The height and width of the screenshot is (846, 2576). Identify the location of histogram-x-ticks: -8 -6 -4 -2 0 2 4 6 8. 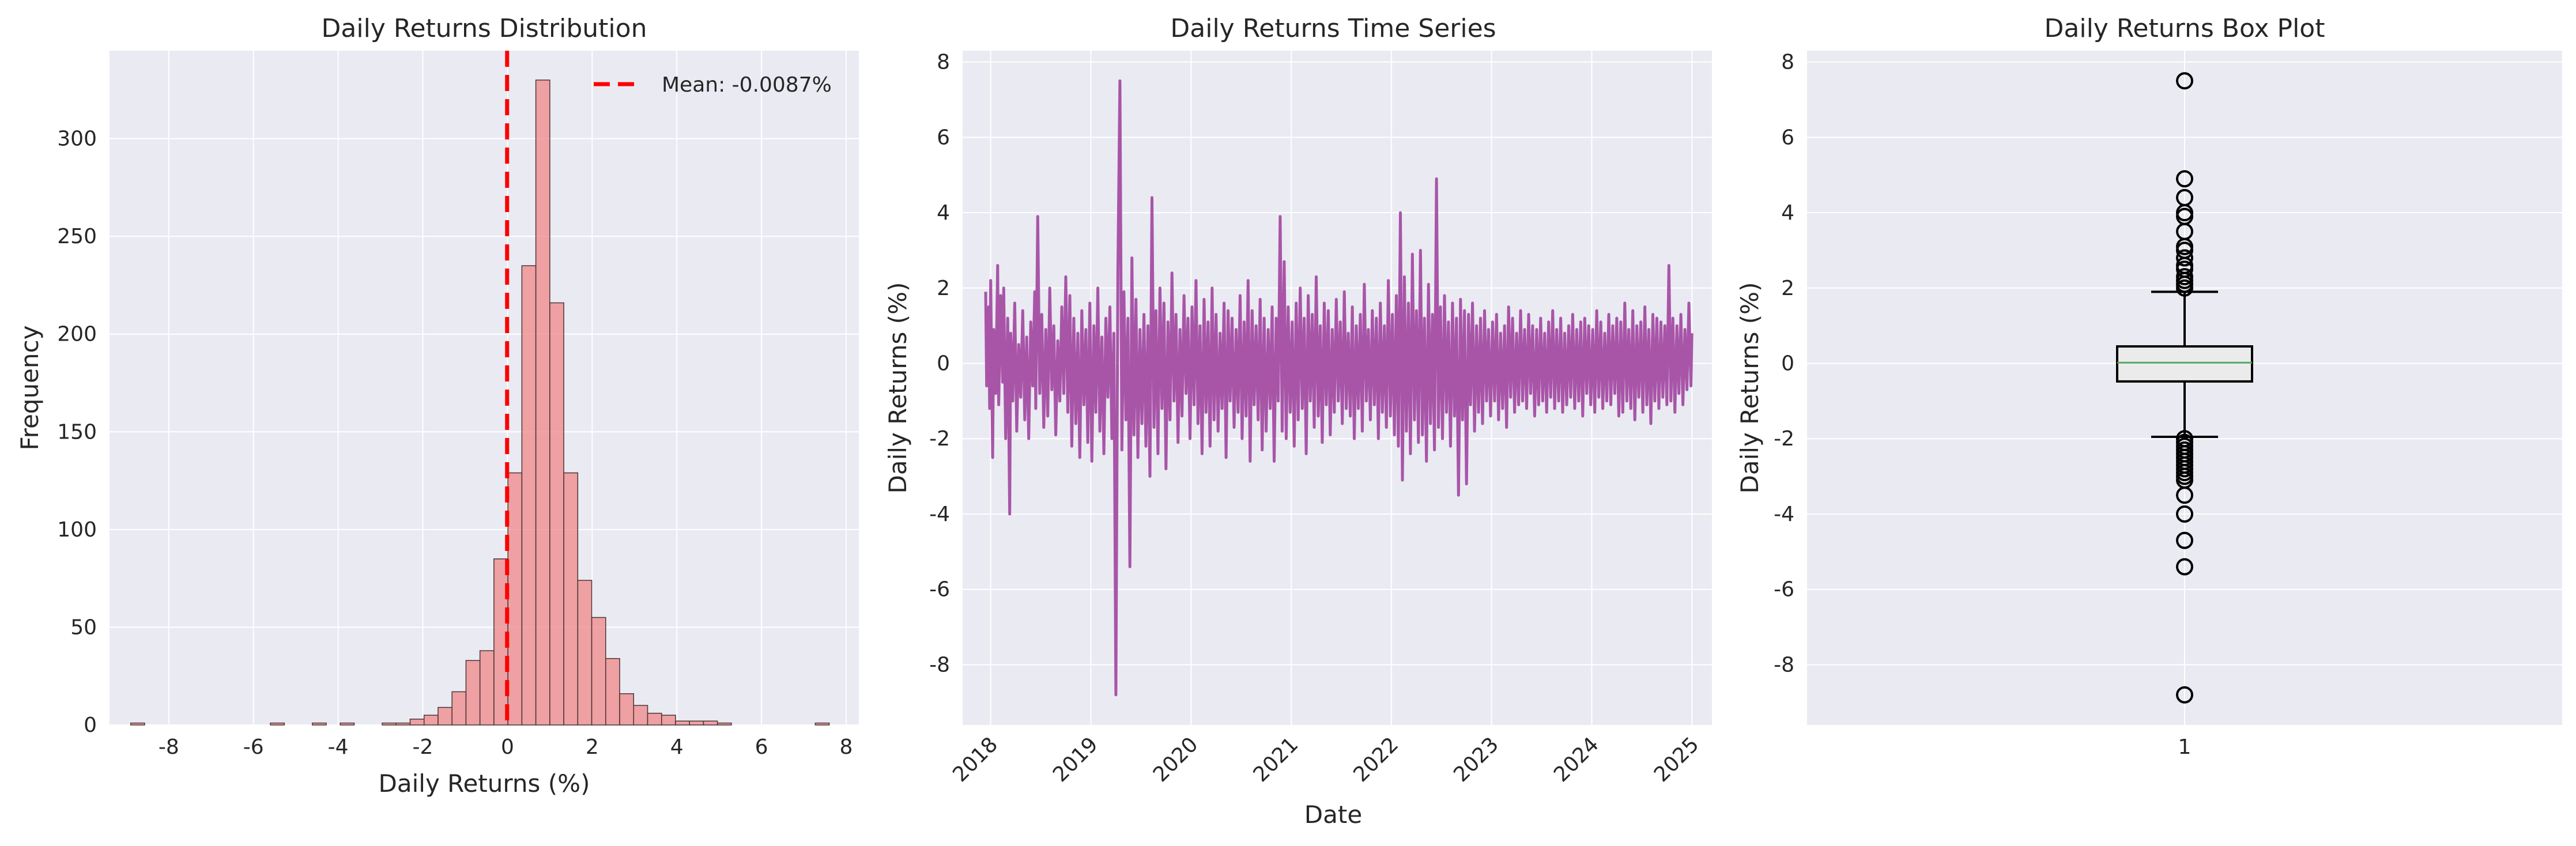
(506, 747).